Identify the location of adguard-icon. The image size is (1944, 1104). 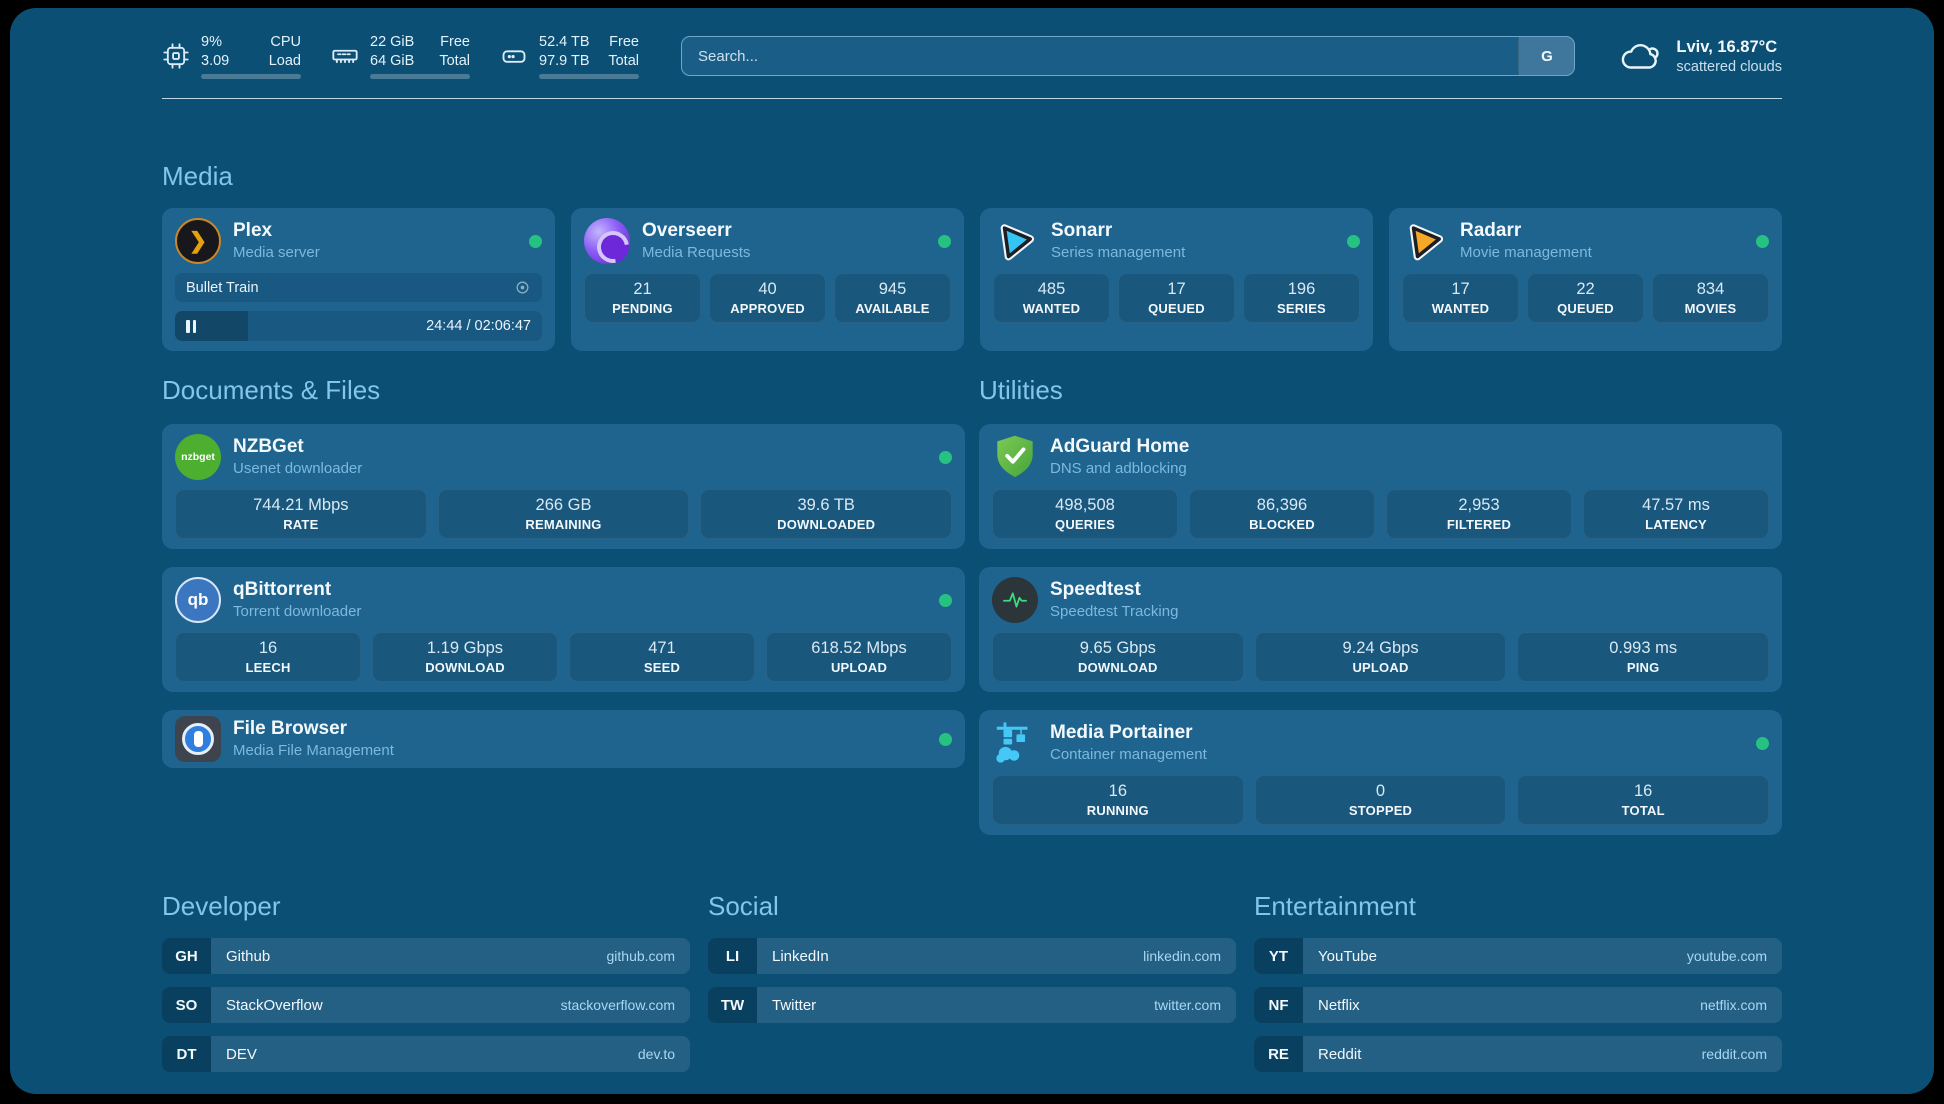
(1015, 457).